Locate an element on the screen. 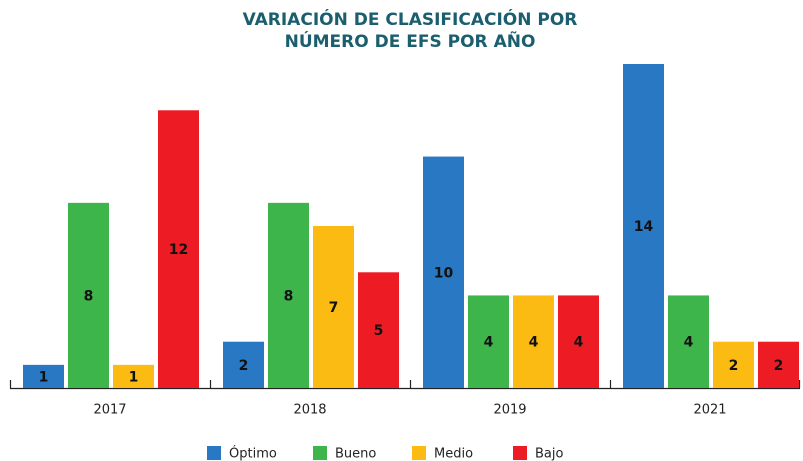  x-tick-label: 2021 is located at coordinates (709, 410).